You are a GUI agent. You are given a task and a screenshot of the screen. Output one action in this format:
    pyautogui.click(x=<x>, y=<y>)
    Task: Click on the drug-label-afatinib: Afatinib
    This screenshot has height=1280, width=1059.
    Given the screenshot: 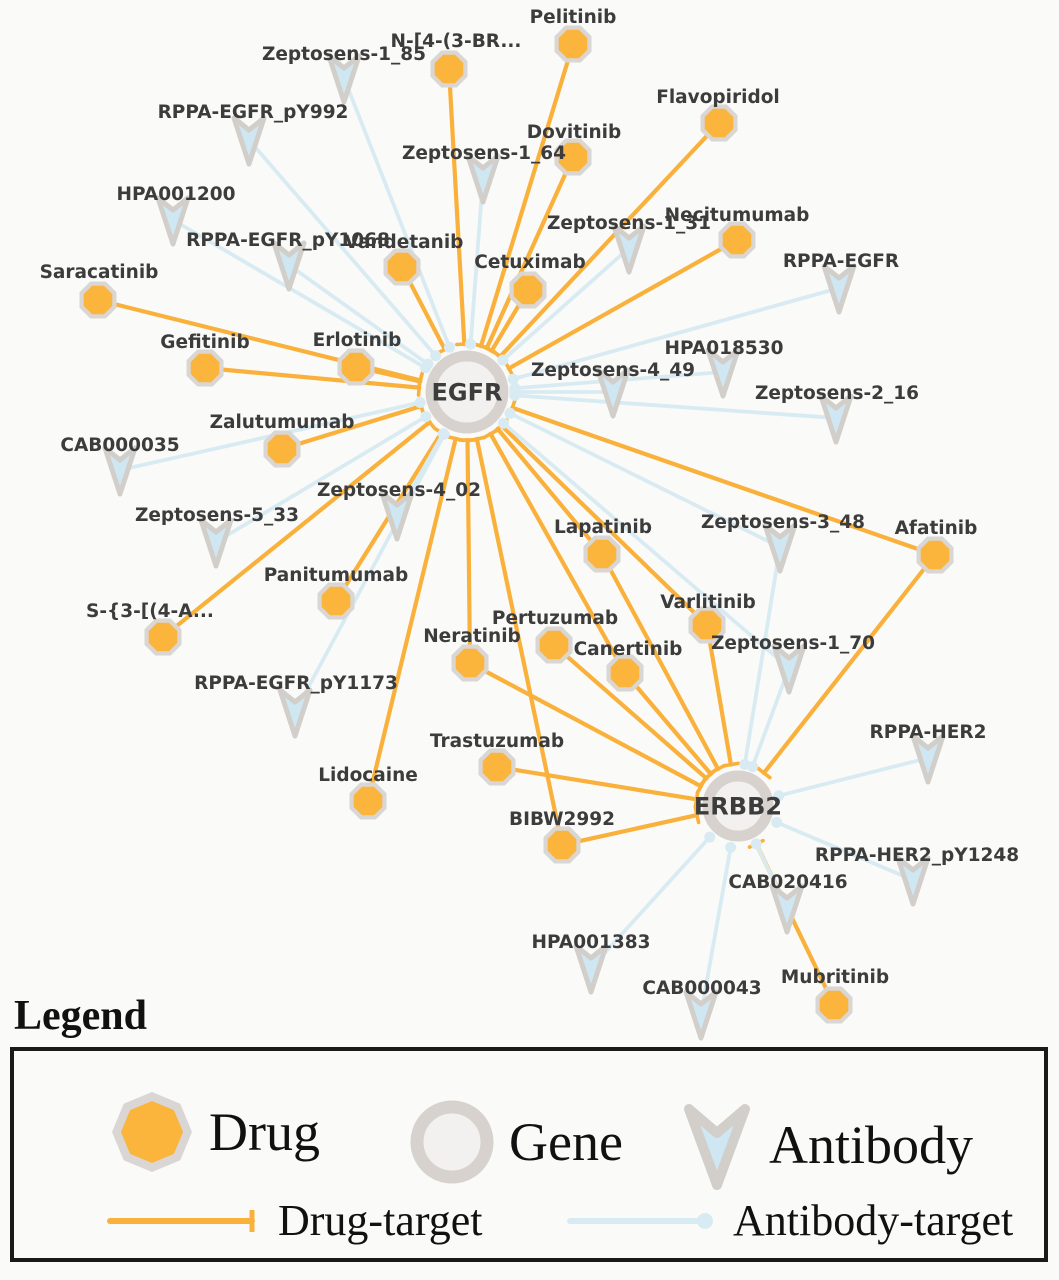 What is the action you would take?
    pyautogui.click(x=936, y=528)
    